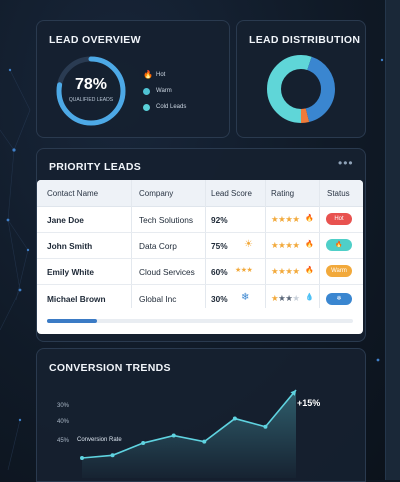 The width and height of the screenshot is (400, 482). I want to click on lead-overview-legend: 🔥 Hot Warm Cold Leads, so click(164, 91).